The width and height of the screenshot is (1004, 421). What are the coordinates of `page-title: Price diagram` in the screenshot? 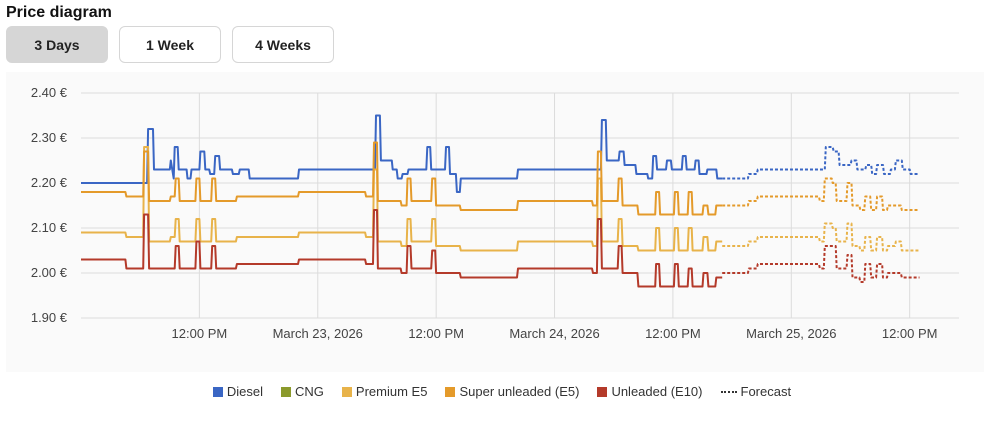 It's located at (59, 12).